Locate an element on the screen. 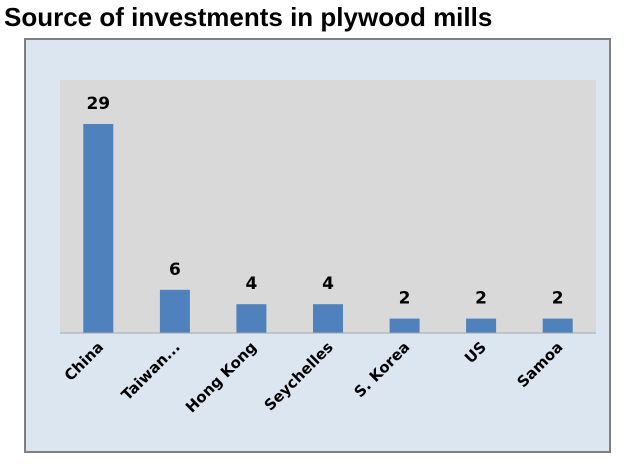  chart-title: Source of investments in plywood mills is located at coordinates (248, 17).